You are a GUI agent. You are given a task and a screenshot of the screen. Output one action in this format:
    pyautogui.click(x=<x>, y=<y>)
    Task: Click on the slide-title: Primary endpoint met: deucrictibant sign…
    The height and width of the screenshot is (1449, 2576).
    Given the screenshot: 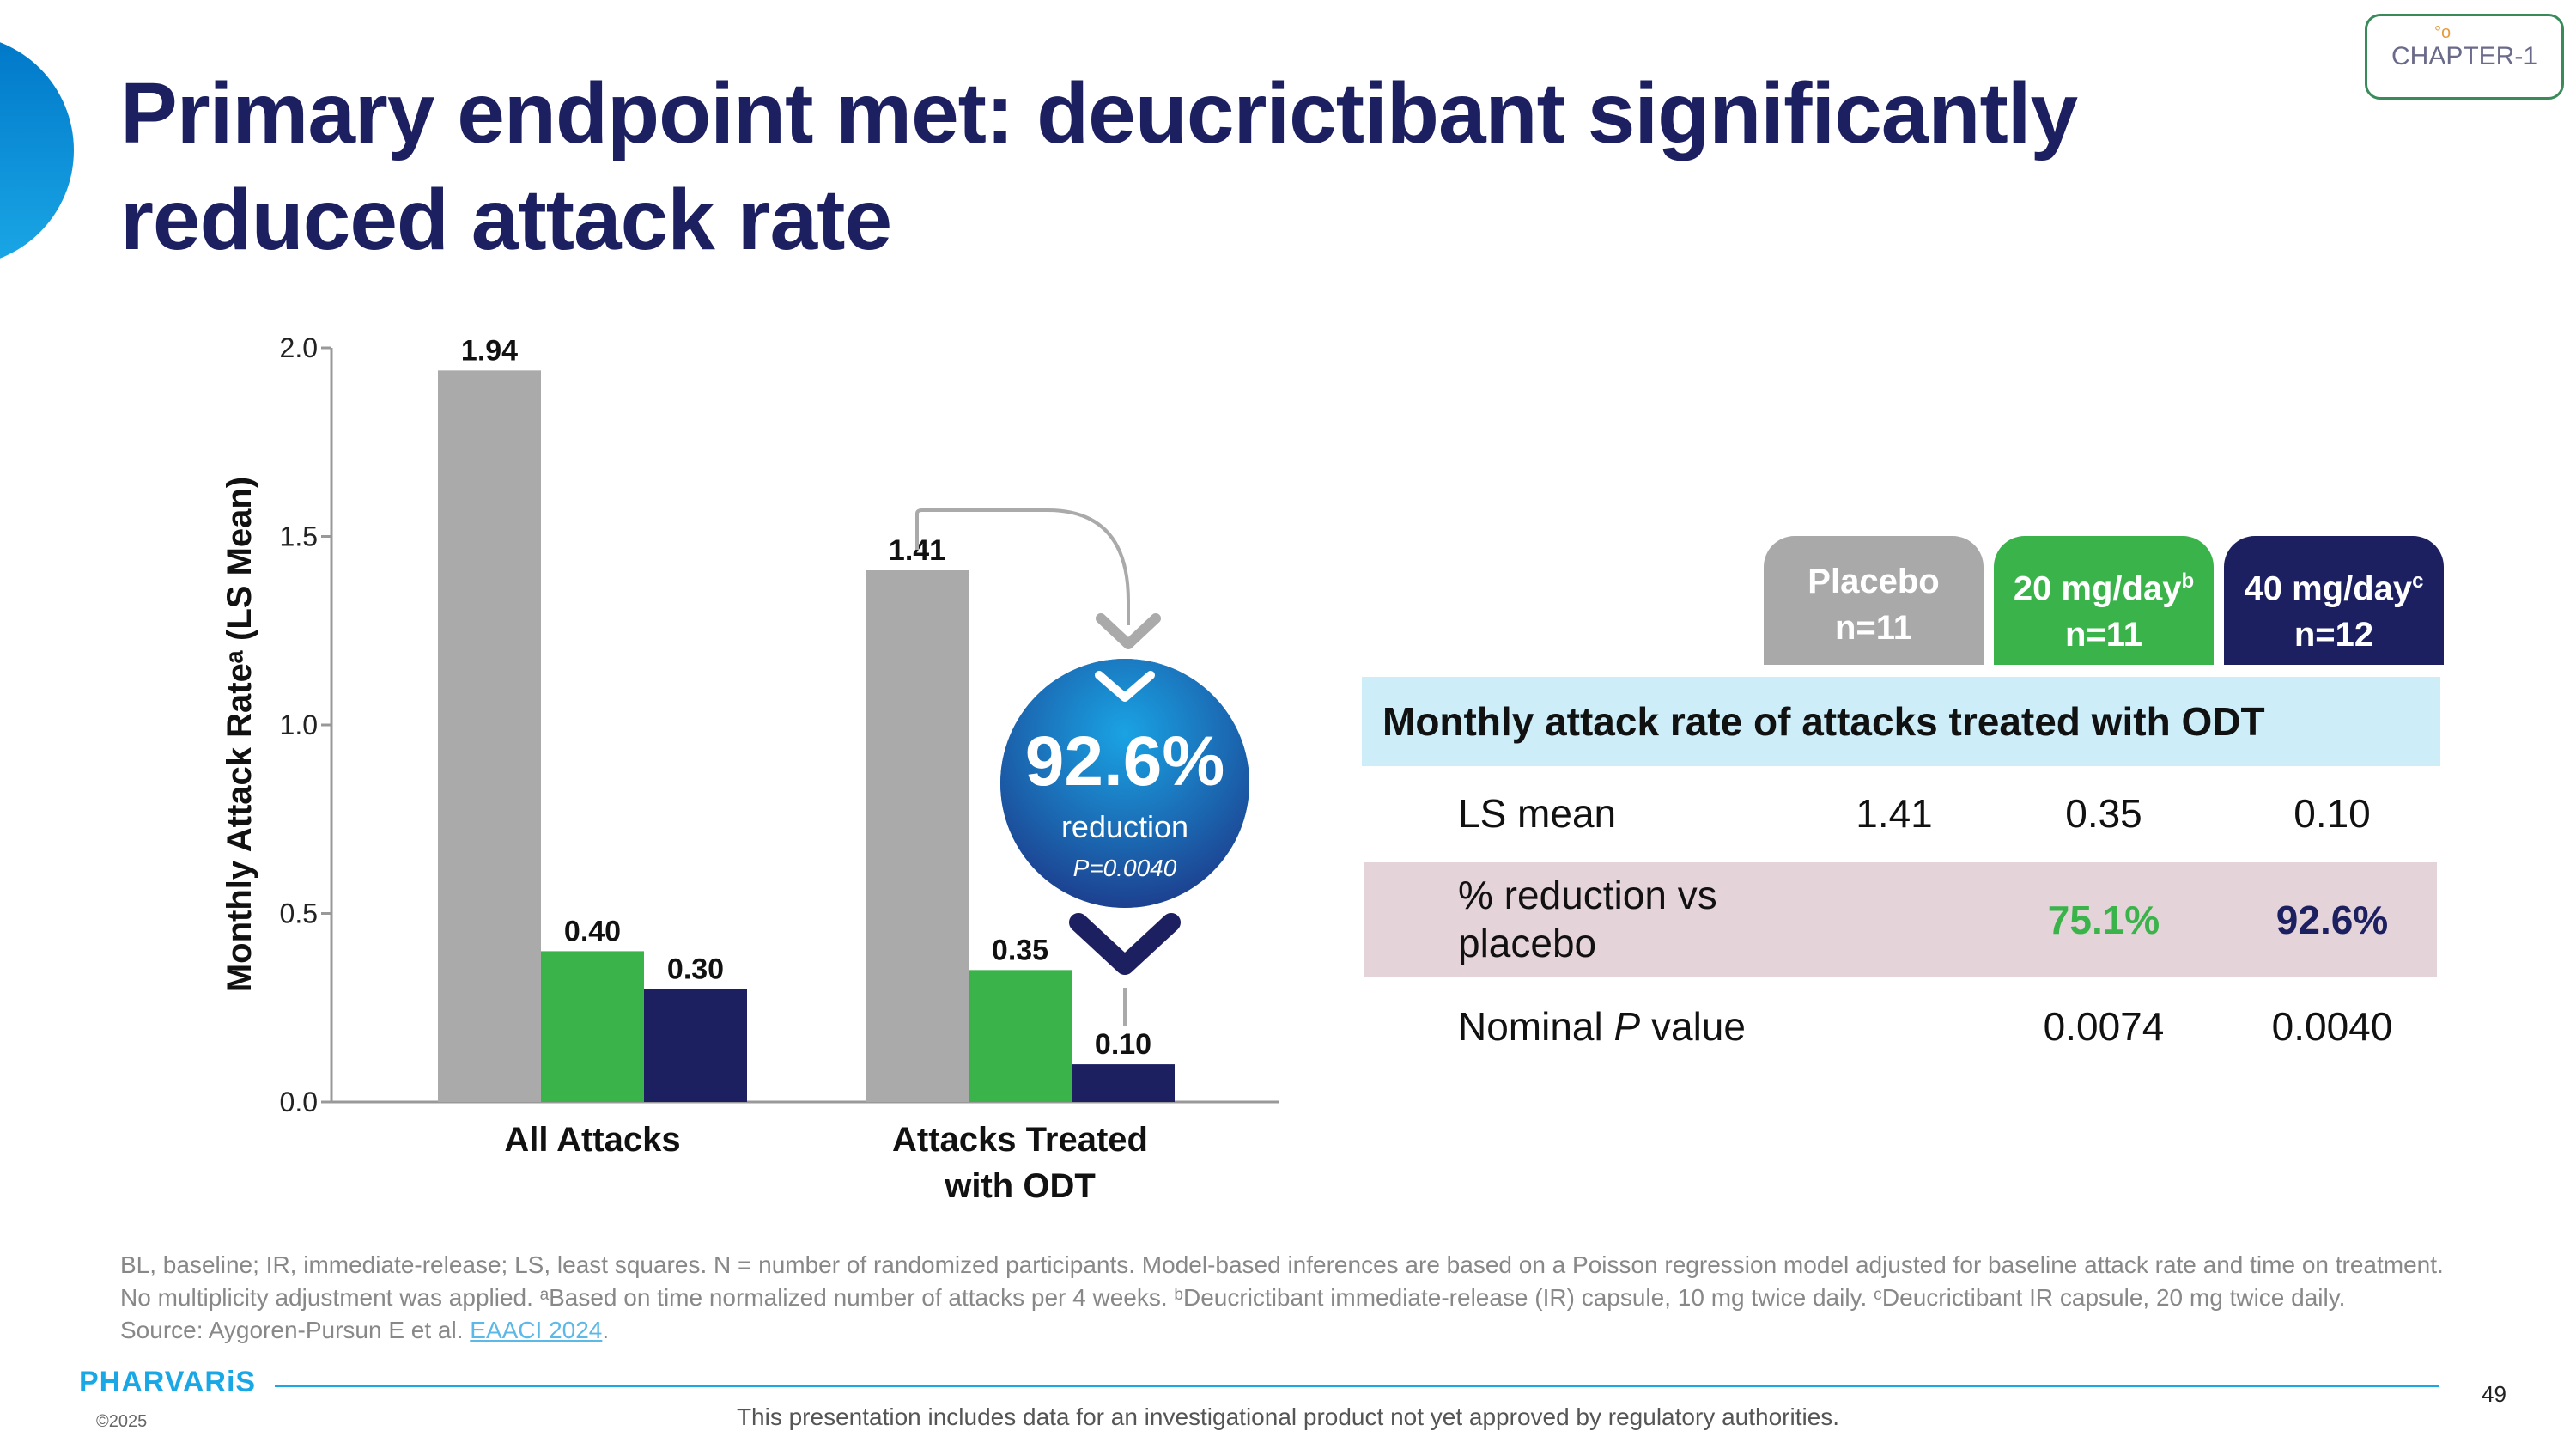 What is the action you would take?
    pyautogui.click(x=1099, y=166)
    